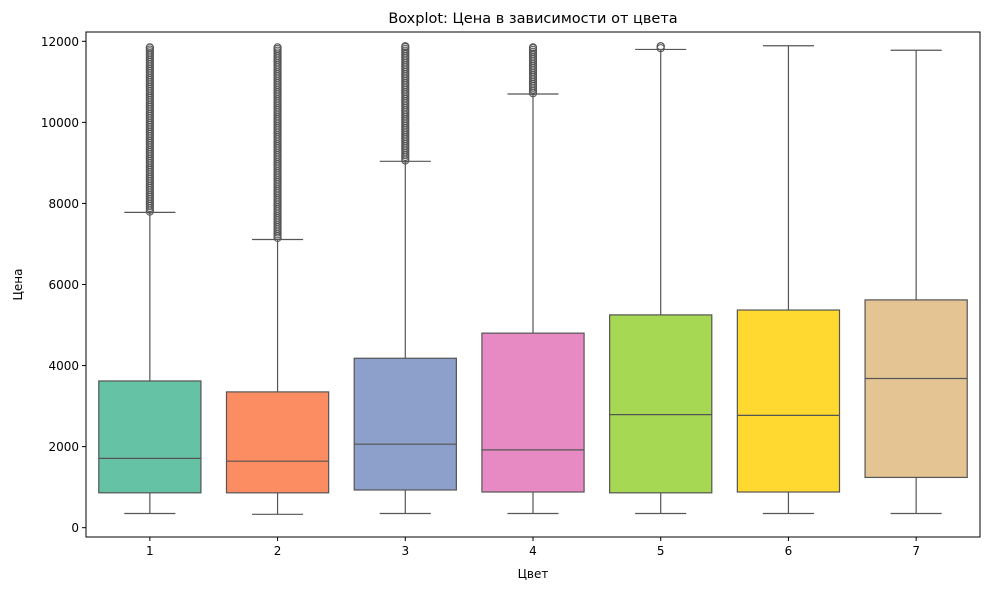 The image size is (989, 590). What do you see at coordinates (533, 574) in the screenshot?
I see `x-axis-label: Цвет` at bounding box center [533, 574].